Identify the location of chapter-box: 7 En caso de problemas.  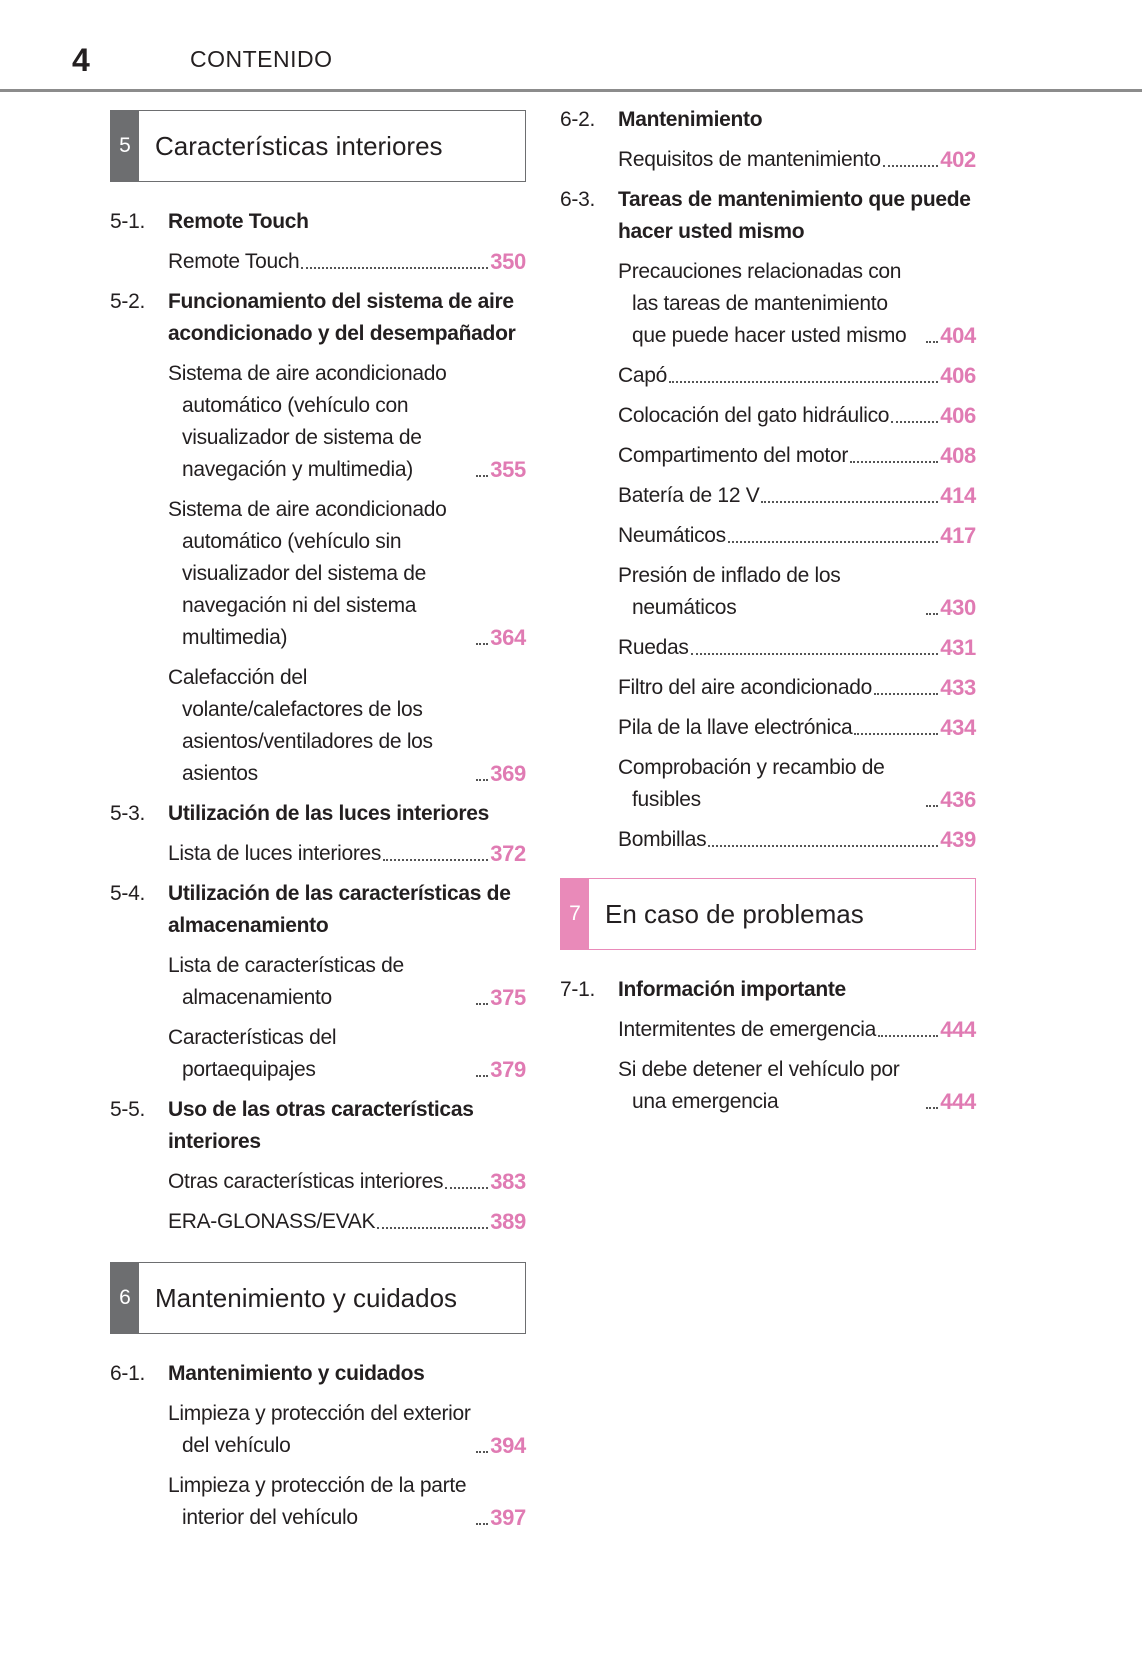
(768, 914).